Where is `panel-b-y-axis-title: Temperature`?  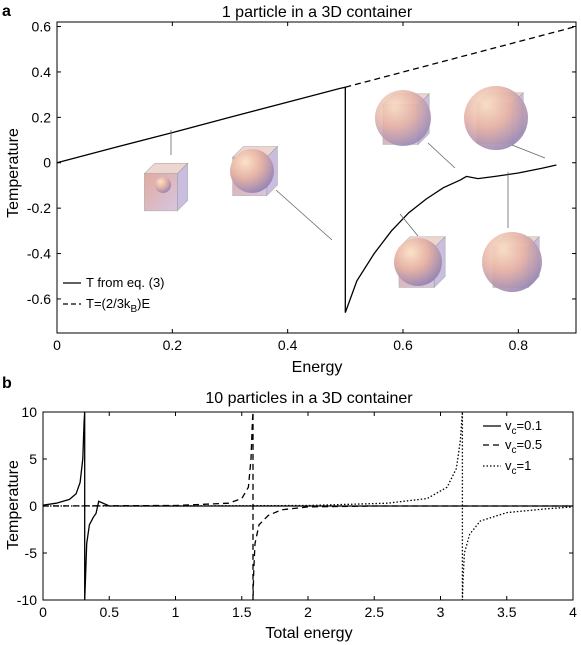
panel-b-y-axis-title: Temperature is located at coordinates (13, 505).